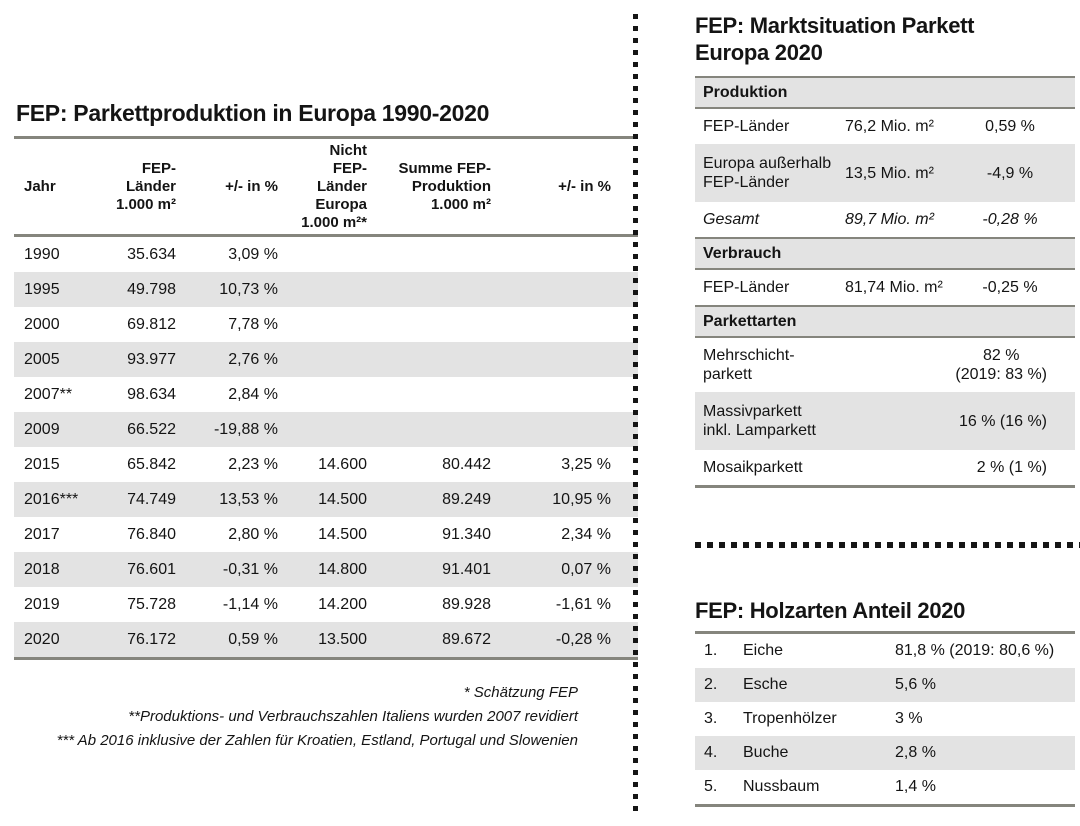 The height and width of the screenshot is (826, 1080). Describe the element at coordinates (763, 650) in the screenshot. I see `row-name: Eiche` at that location.